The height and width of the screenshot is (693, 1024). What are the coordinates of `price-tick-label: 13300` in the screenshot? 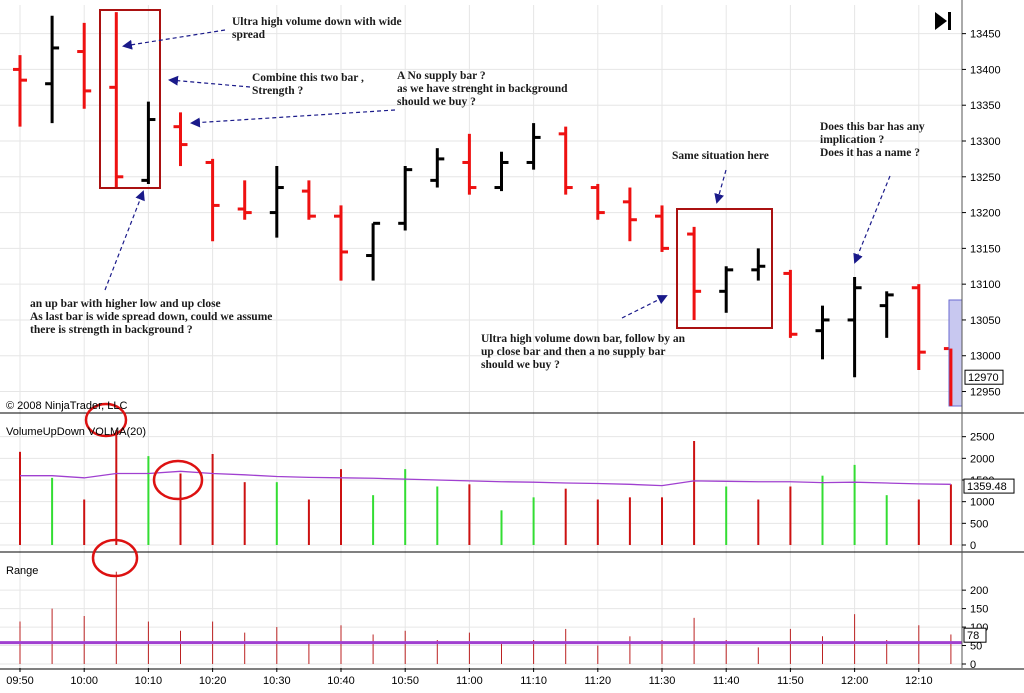 It's located at (985, 142).